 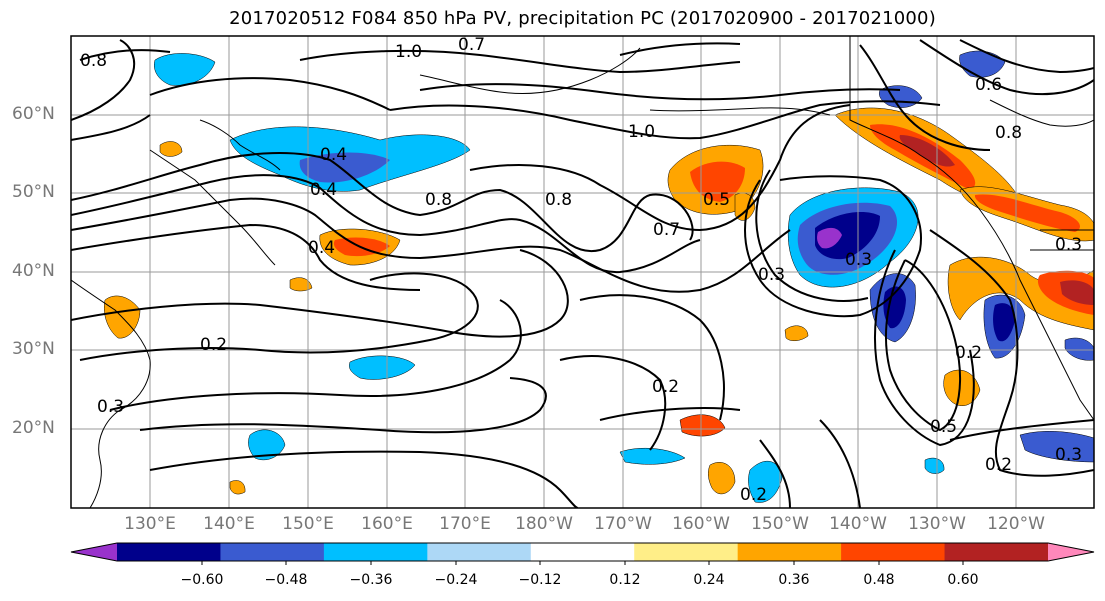 I want to click on contour-label: 0.6, so click(x=988, y=85).